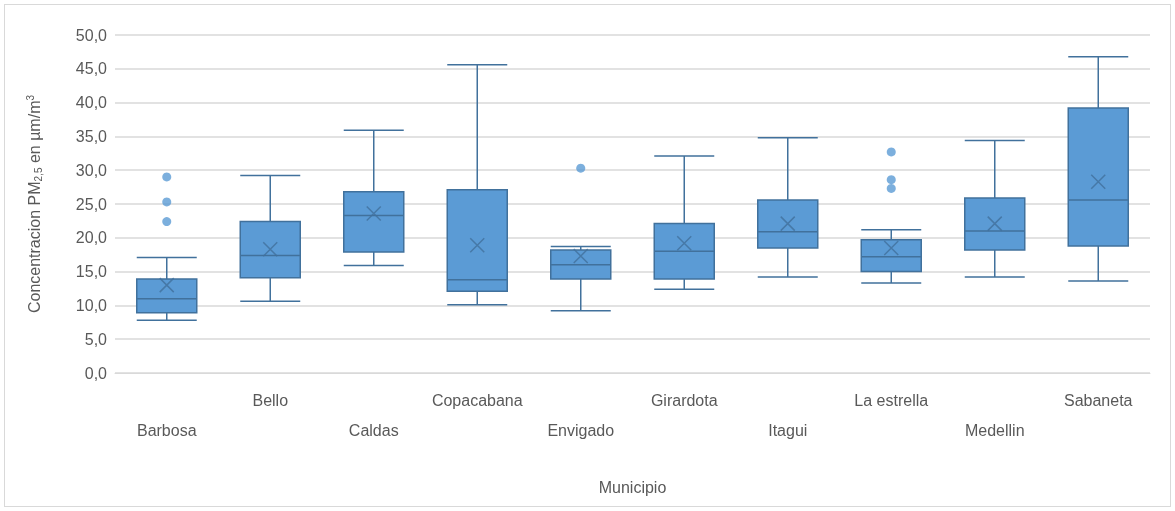 The width and height of the screenshot is (1175, 511). I want to click on x-tick-label: Itagui, so click(788, 430).